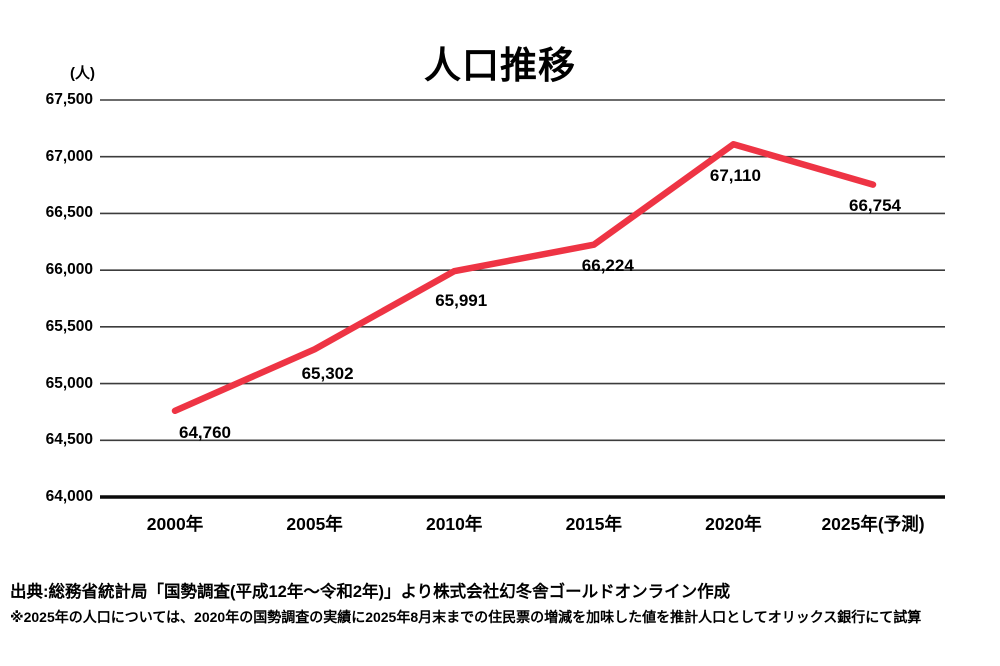 This screenshot has height=666, width=1000. I want to click on data-point-label: 64,760, so click(205, 432).